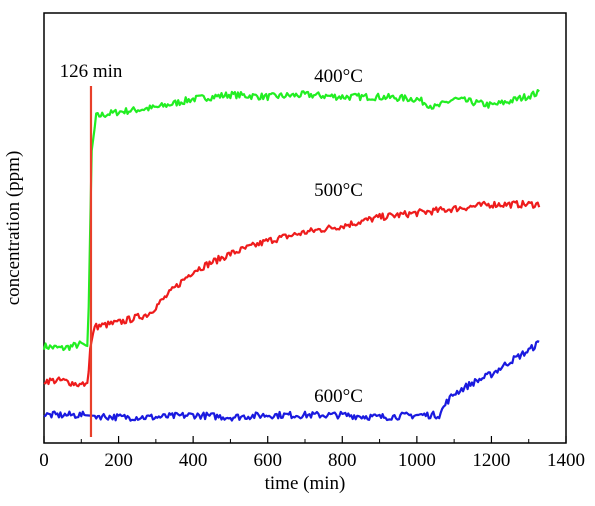  Describe the element at coordinates (338, 236) in the screenshot. I see `annotation-layer: 400°C 500°C 600°C` at that location.